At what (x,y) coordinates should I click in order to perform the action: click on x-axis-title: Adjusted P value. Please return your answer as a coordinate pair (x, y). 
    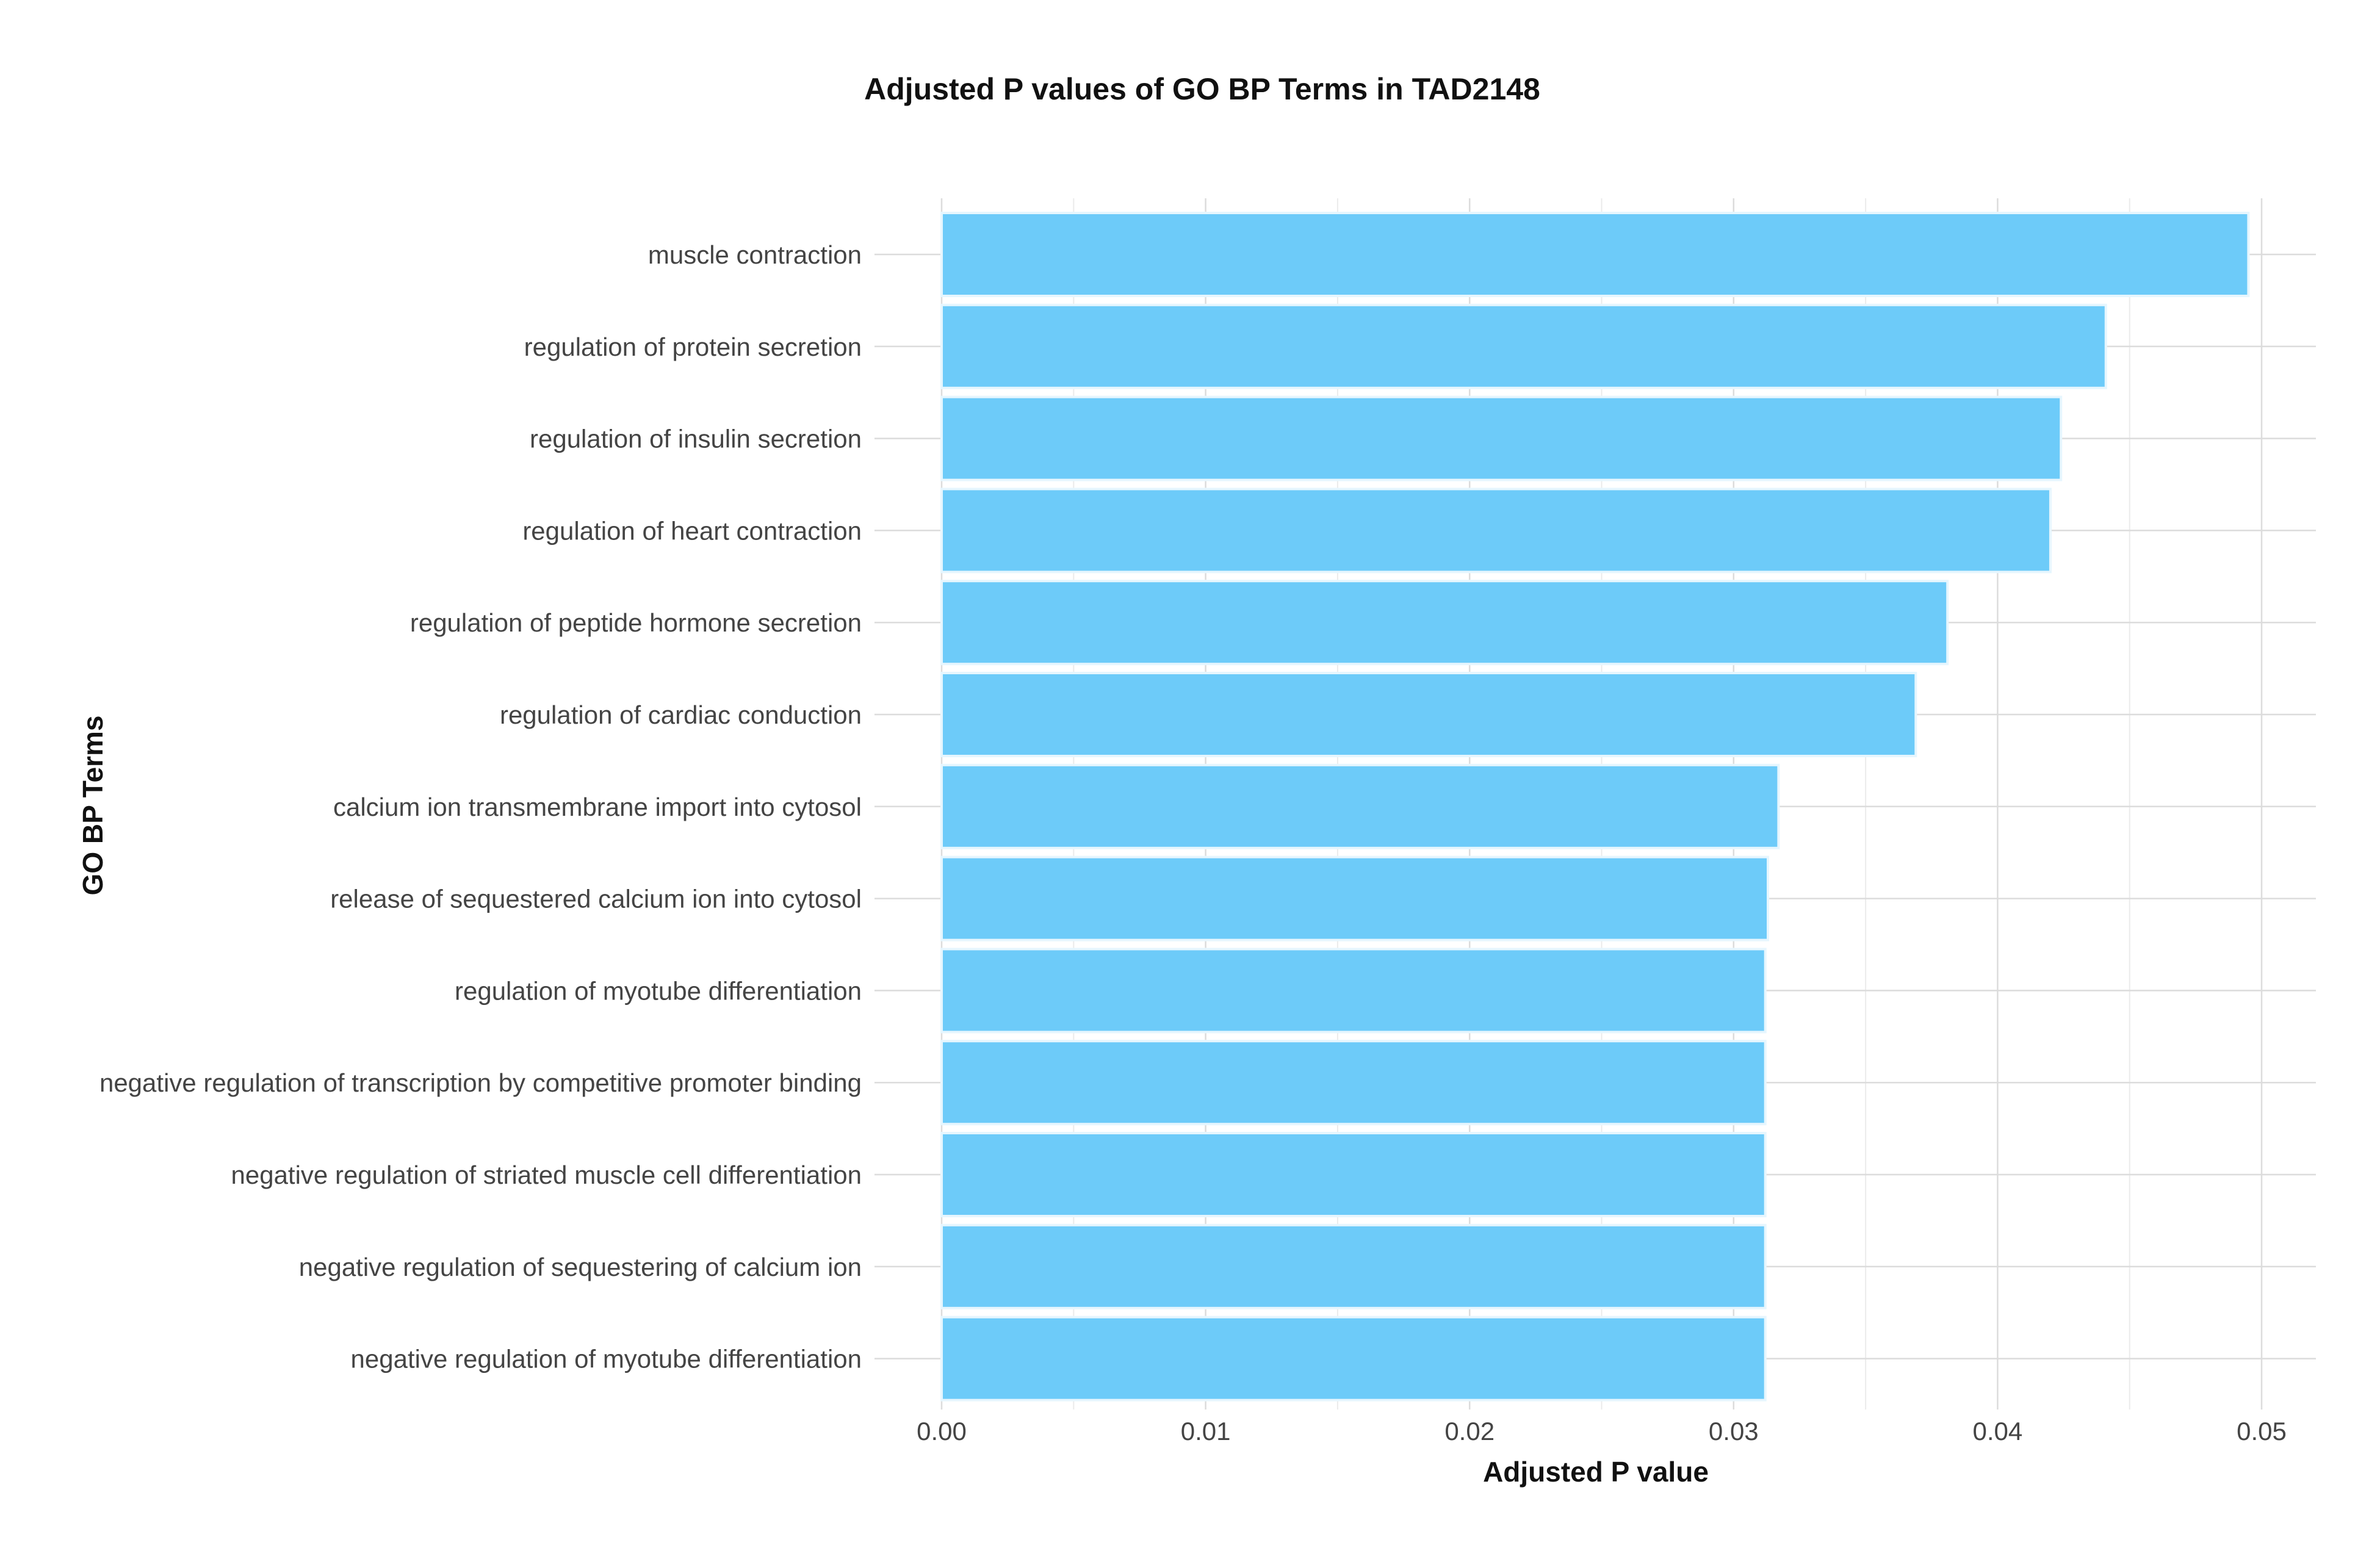
    Looking at the image, I should click on (1596, 1472).